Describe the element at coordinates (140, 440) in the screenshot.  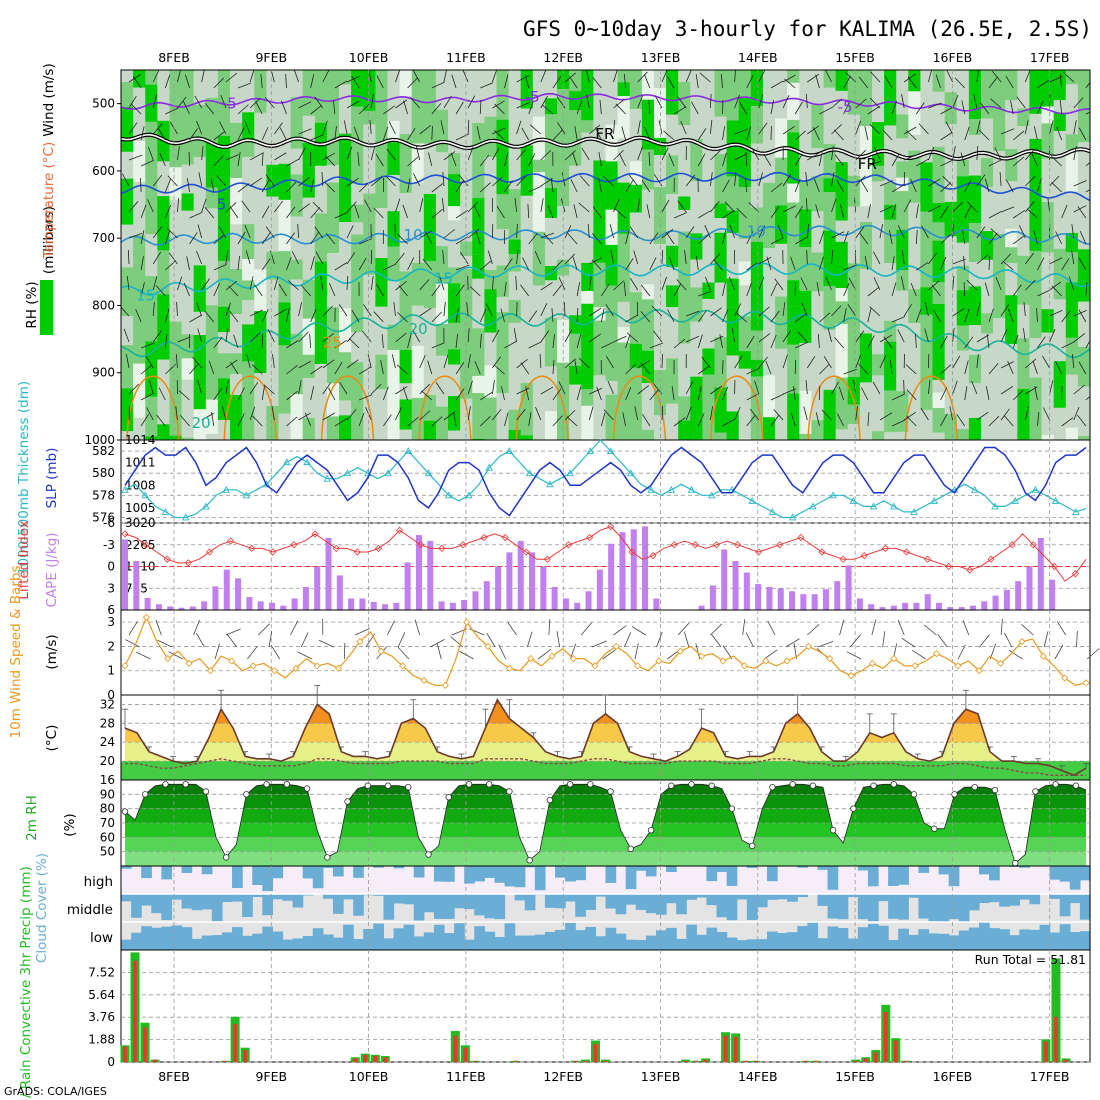
I see `y-tick-label-right: 1014` at that location.